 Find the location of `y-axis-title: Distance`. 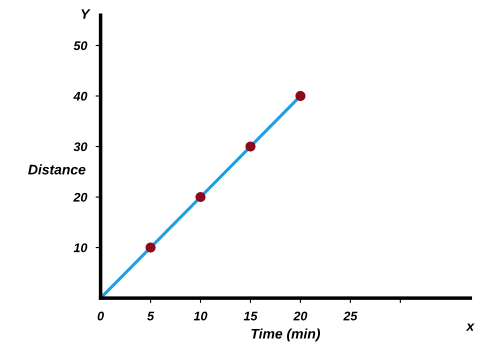

y-axis-title: Distance is located at coordinates (57, 169).